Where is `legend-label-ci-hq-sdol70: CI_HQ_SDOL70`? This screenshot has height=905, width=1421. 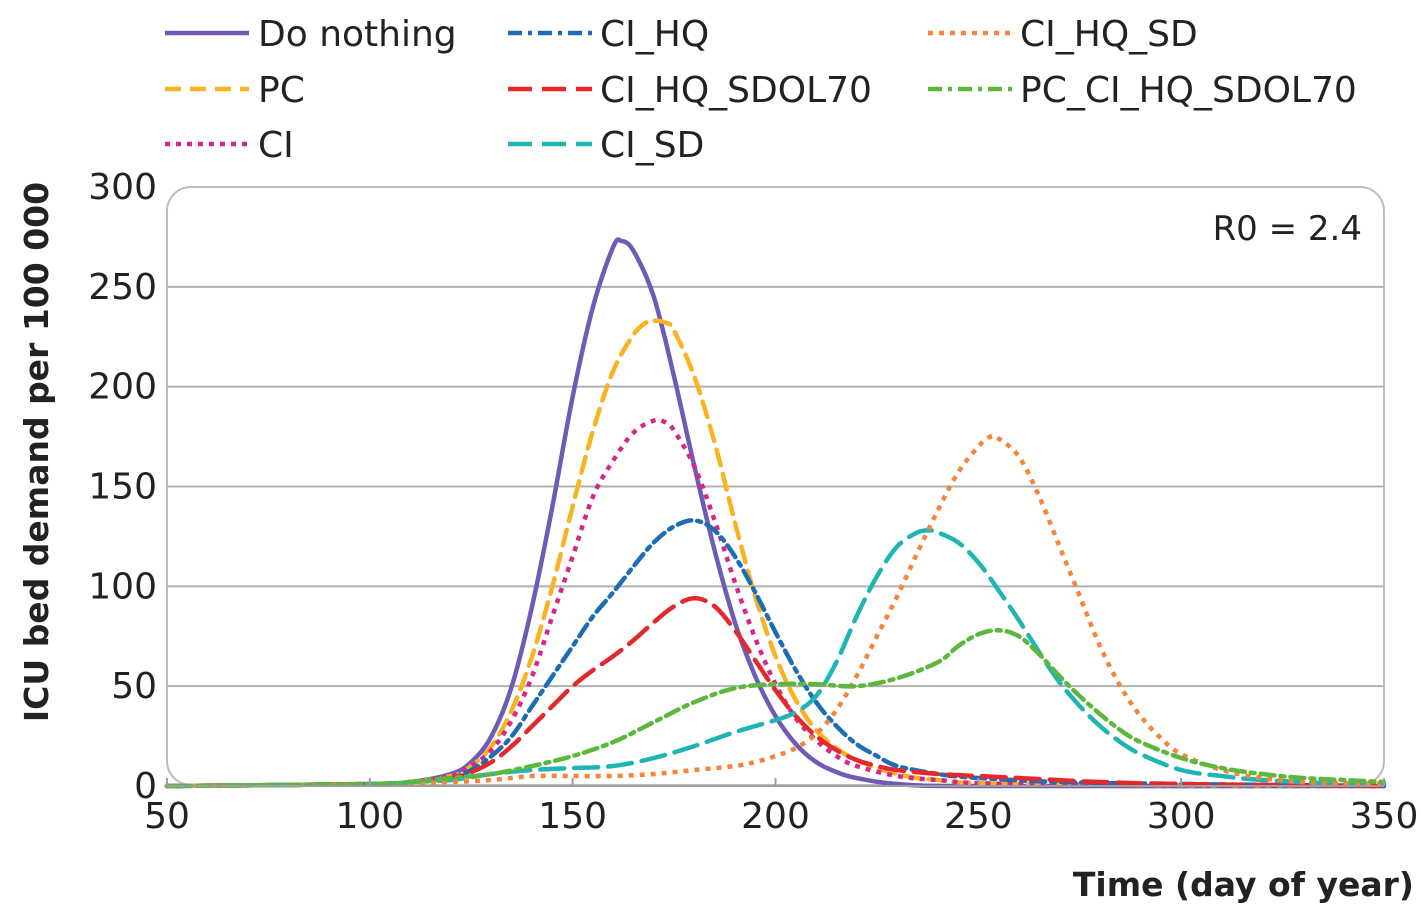
legend-label-ci-hq-sdol70: CI_HQ_SDOL70 is located at coordinates (736, 90).